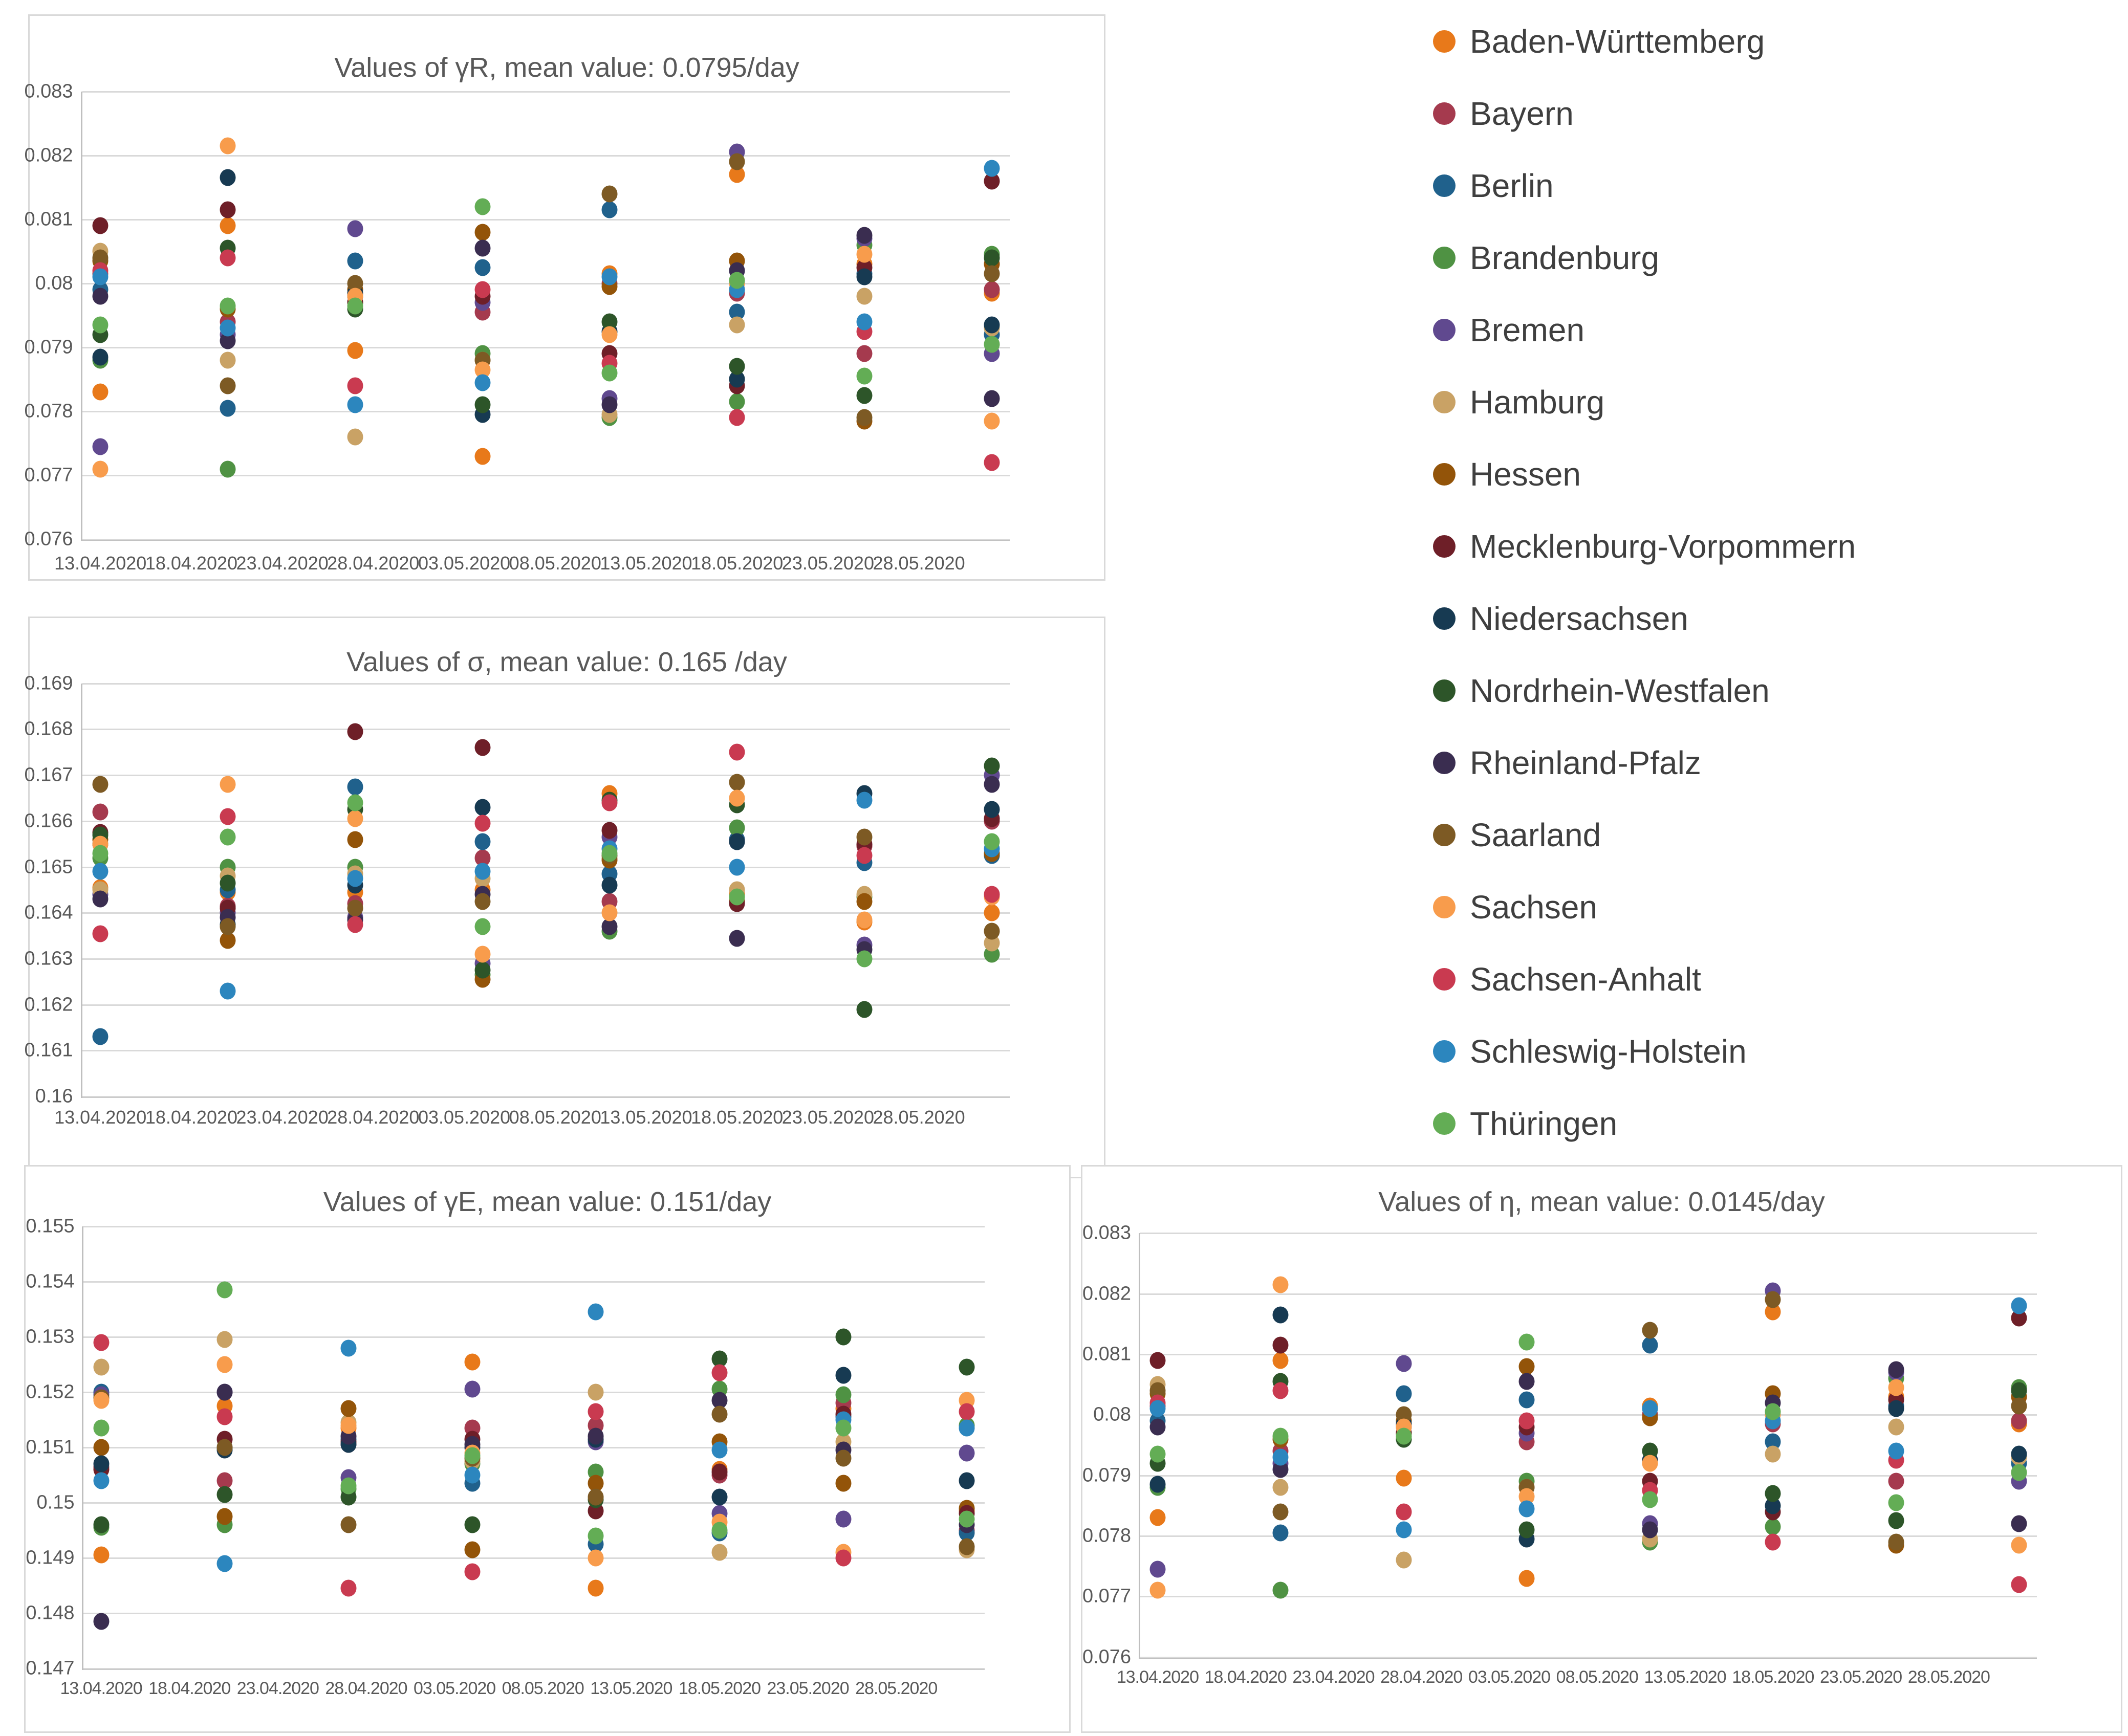 This screenshot has height=1736, width=2128. Describe the element at coordinates (1776, 907) in the screenshot. I see `legend-item: Sachsen` at that location.